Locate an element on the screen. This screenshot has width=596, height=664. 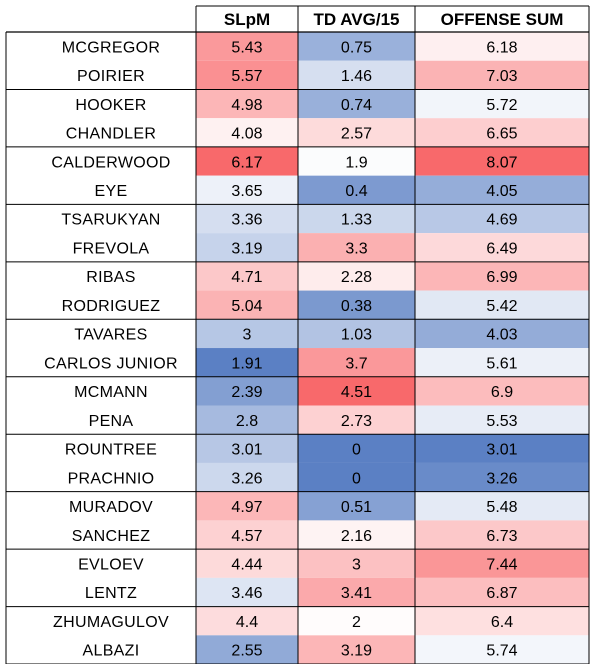
fighter-name: PRACHNIO is located at coordinates (111, 478).